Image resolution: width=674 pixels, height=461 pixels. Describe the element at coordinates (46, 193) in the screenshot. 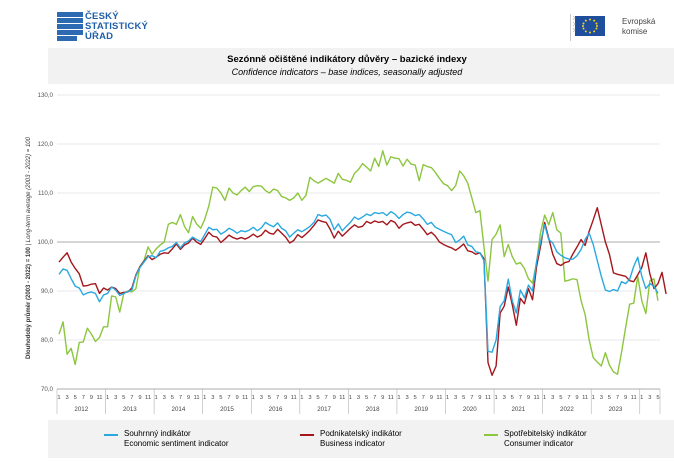

I see `y-tick-label: 110,0` at that location.